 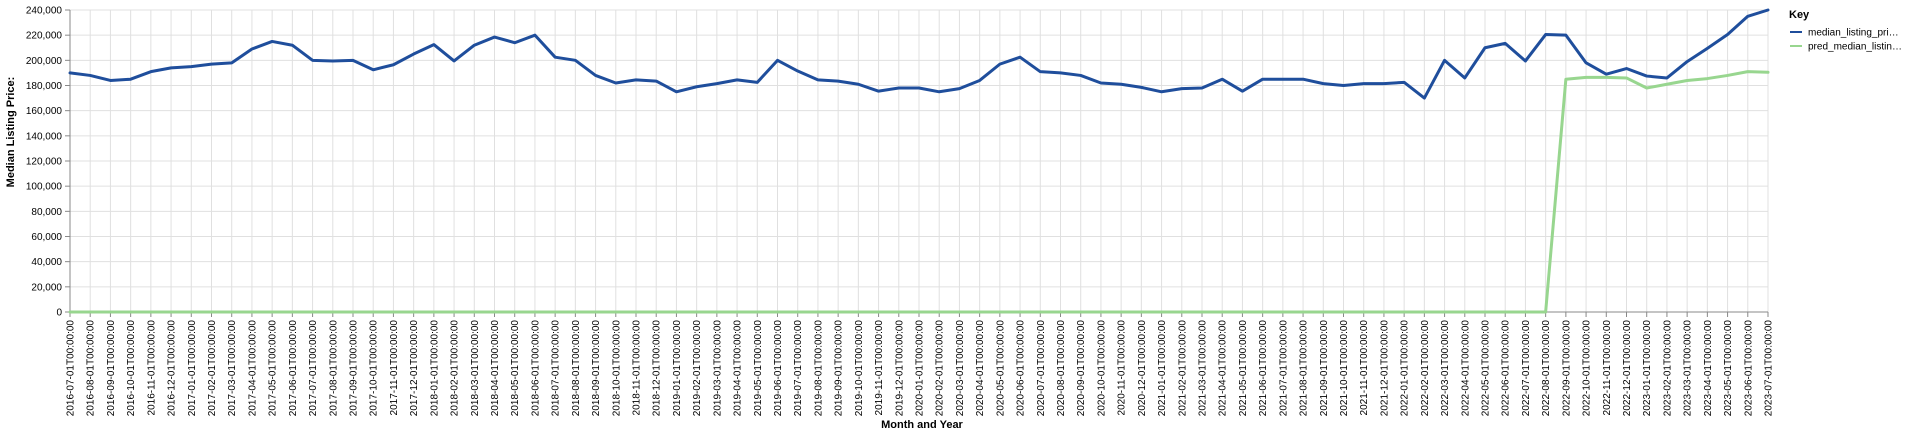 What do you see at coordinates (1769, 368) in the screenshot?
I see `x-tick-label: 2023-07-01T00:00:00` at bounding box center [1769, 368].